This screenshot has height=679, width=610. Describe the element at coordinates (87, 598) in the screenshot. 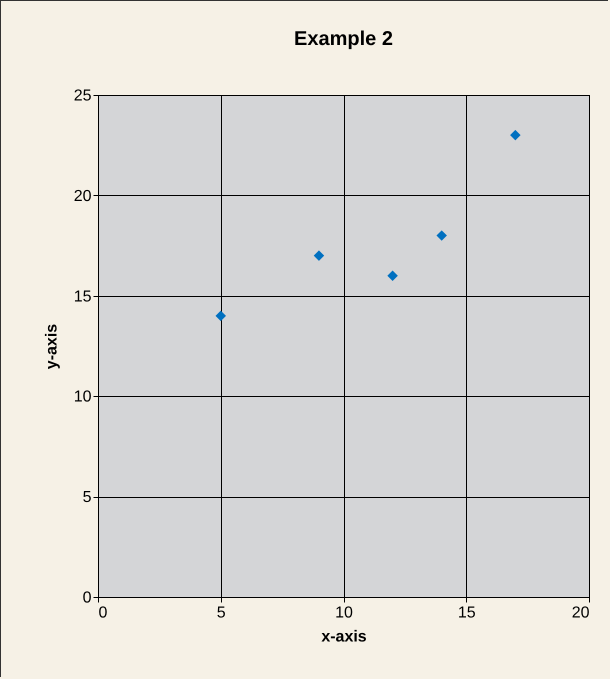

I see `y-tick-label: 0` at that location.